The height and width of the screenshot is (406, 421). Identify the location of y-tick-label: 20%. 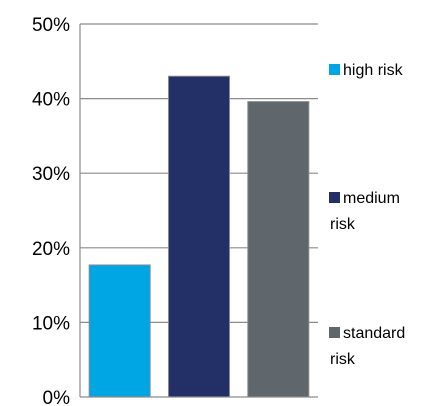
(51, 249).